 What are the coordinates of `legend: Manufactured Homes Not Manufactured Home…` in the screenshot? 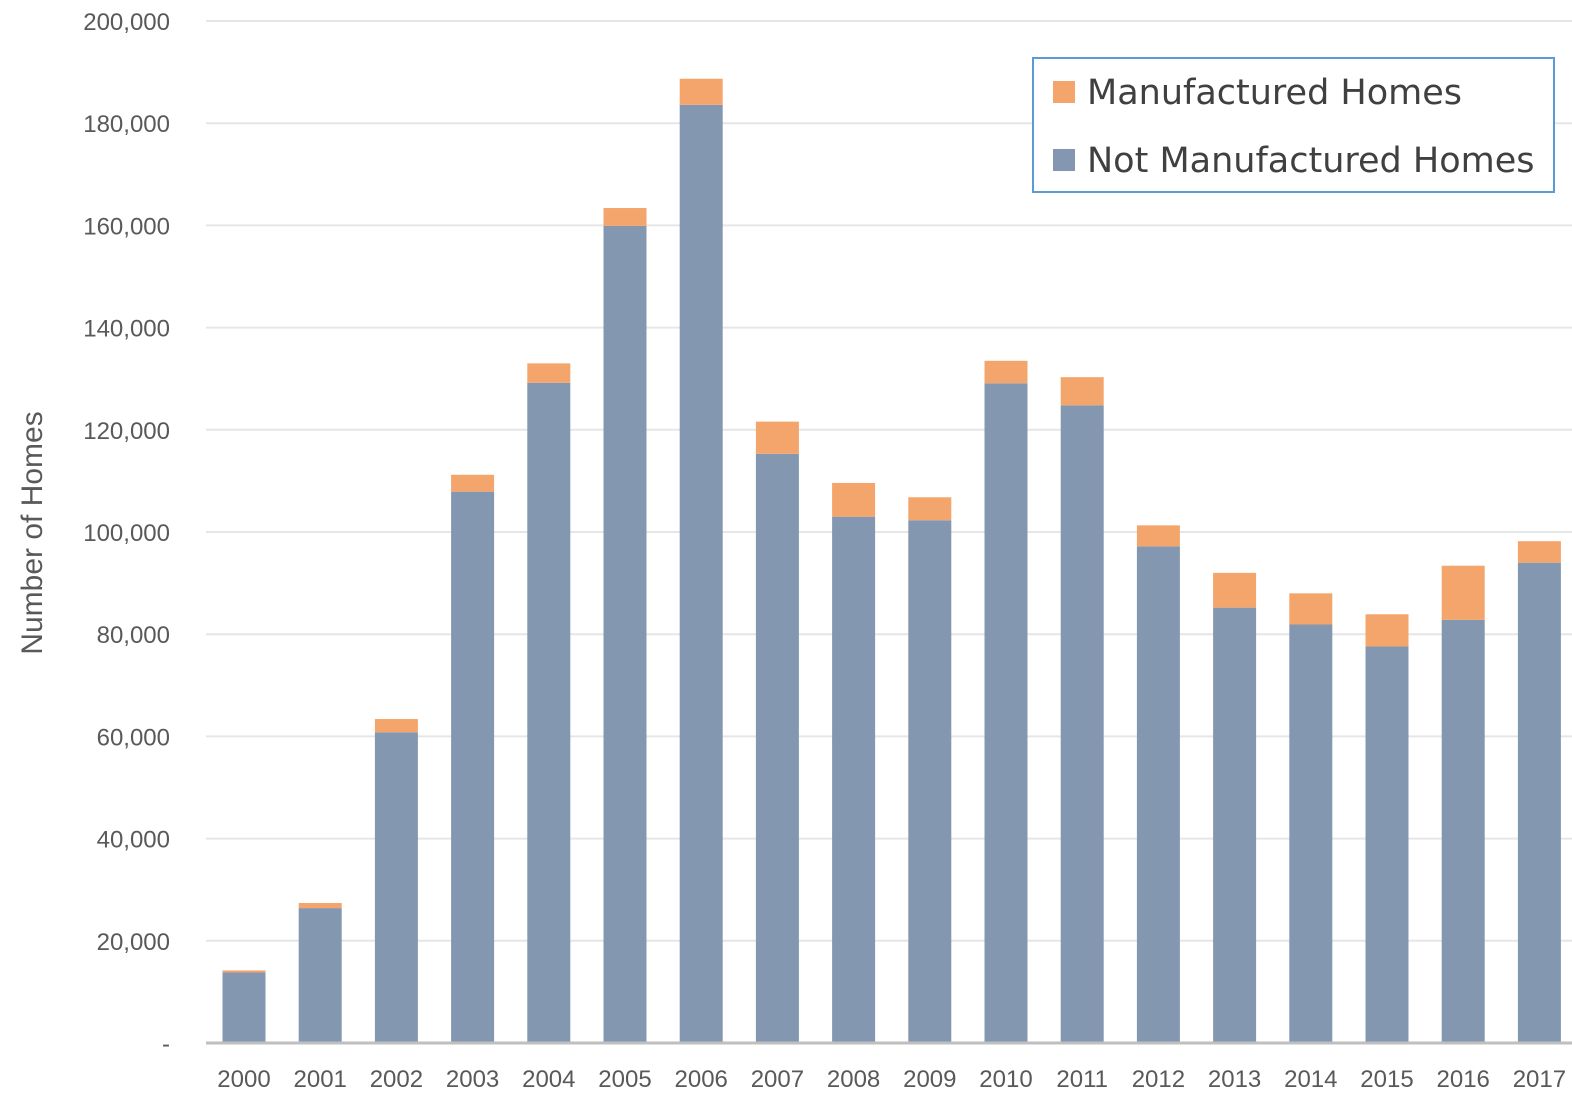 It's located at (1293, 125).